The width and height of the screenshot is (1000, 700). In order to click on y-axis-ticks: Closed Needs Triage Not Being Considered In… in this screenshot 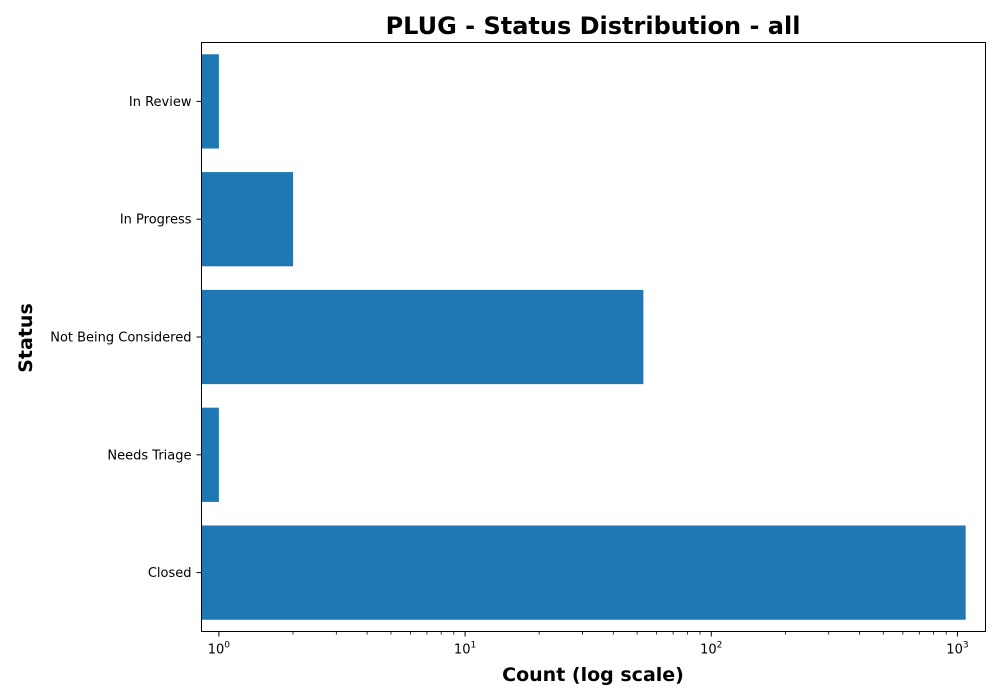, I will do `click(126, 338)`.